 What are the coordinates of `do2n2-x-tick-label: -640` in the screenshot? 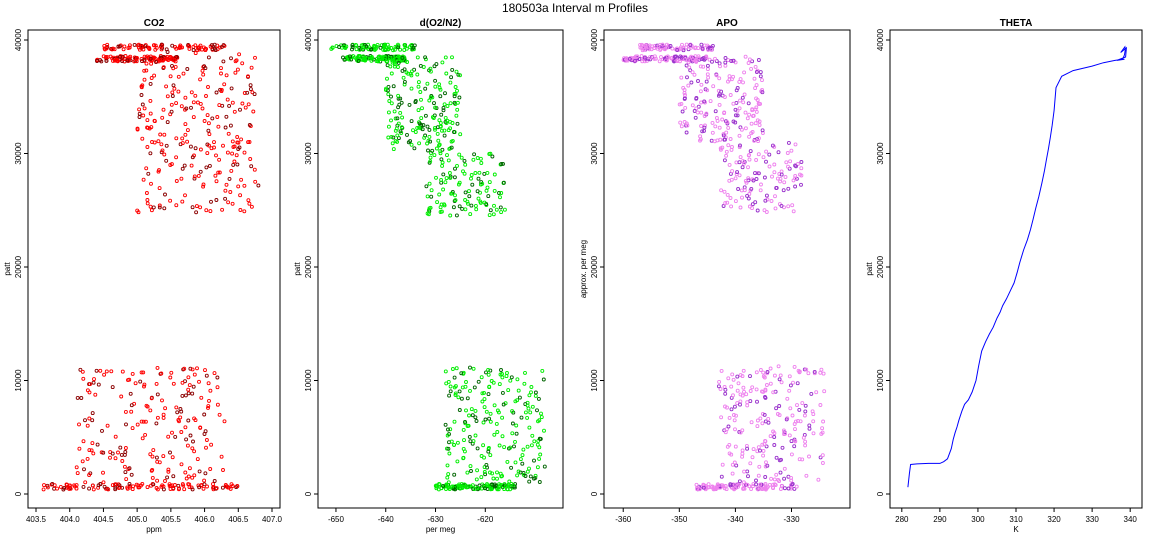 It's located at (386, 519).